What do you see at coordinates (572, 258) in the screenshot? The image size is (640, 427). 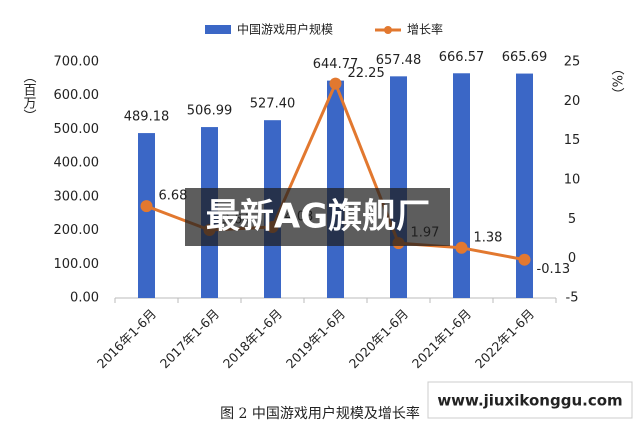 I see `y2-tick-label: 0` at bounding box center [572, 258].